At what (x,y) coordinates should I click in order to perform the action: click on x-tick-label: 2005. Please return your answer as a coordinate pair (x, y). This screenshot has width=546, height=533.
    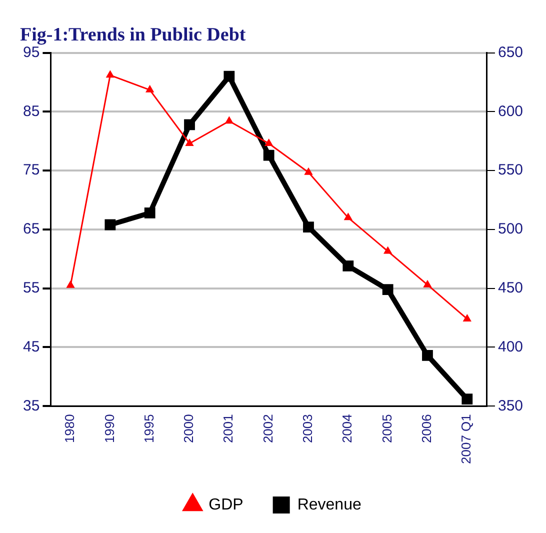
    Looking at the image, I should click on (386, 429).